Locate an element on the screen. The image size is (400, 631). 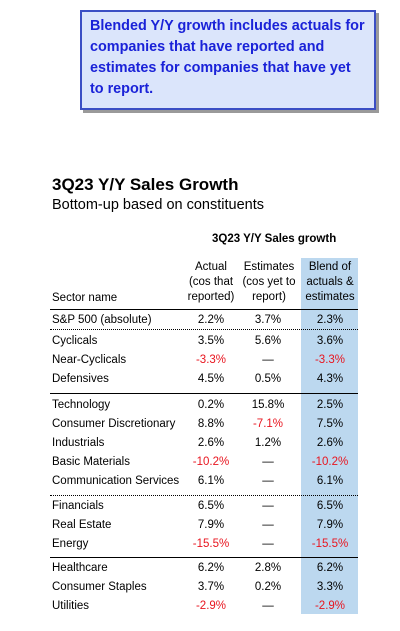
actual-cell: 3.5% is located at coordinates (211, 341).